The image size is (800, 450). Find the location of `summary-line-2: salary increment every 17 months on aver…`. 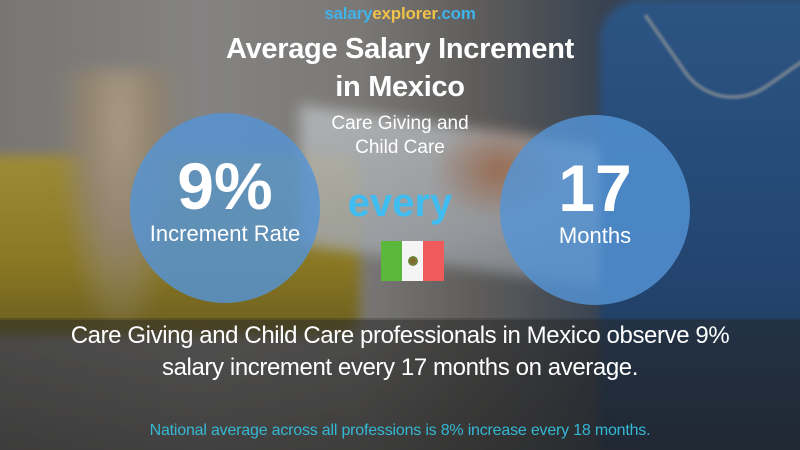

summary-line-2: salary increment every 17 months on aver… is located at coordinates (400, 367).